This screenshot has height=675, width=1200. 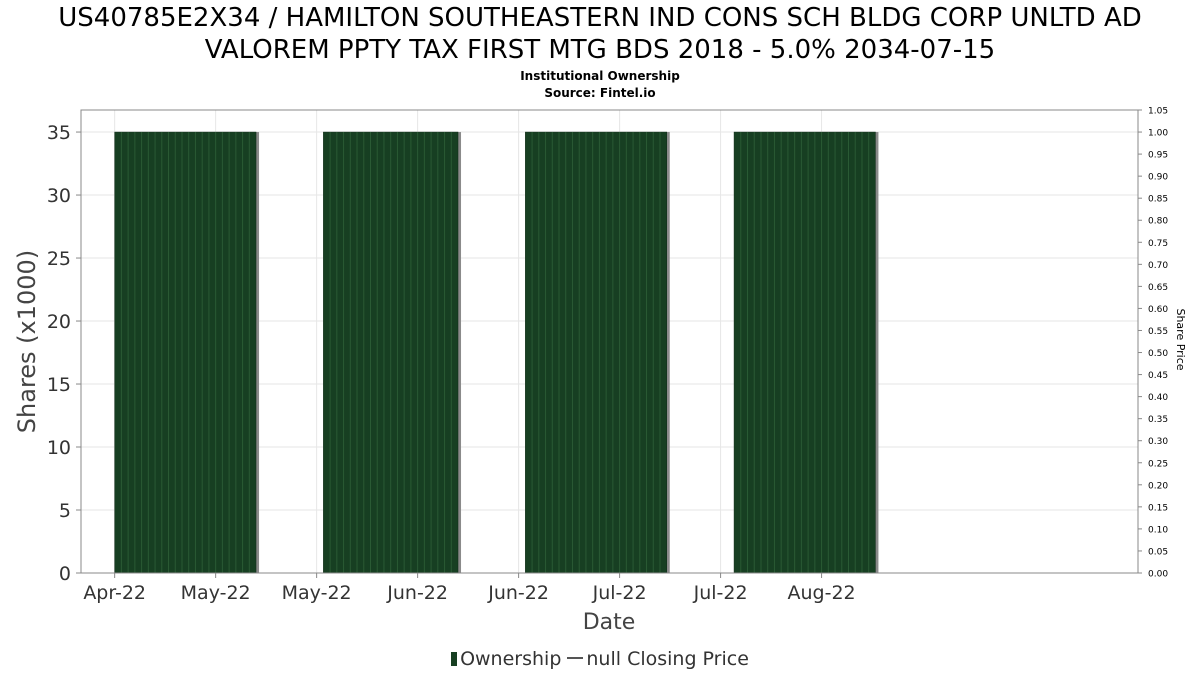 I want to click on chart-source: Source: Fintel.io, so click(x=600, y=93).